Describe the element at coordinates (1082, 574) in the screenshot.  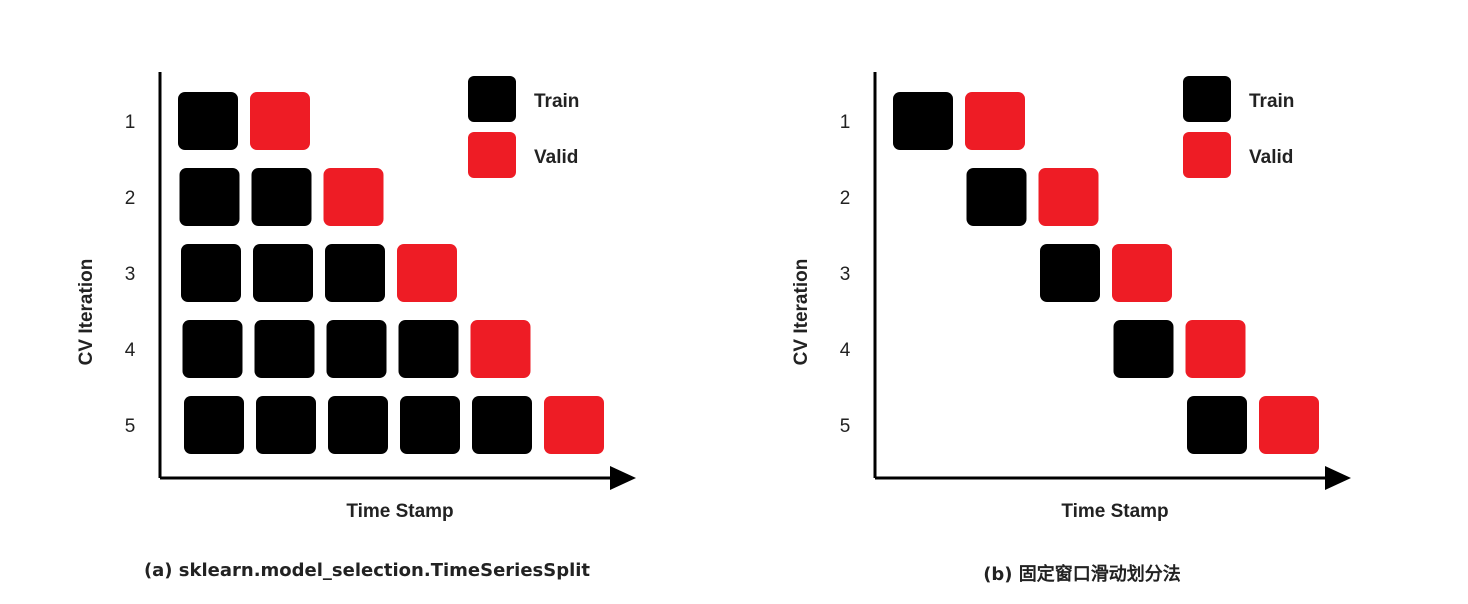
I see `caption-b: (b) 固定窗口滑动划分法` at that location.